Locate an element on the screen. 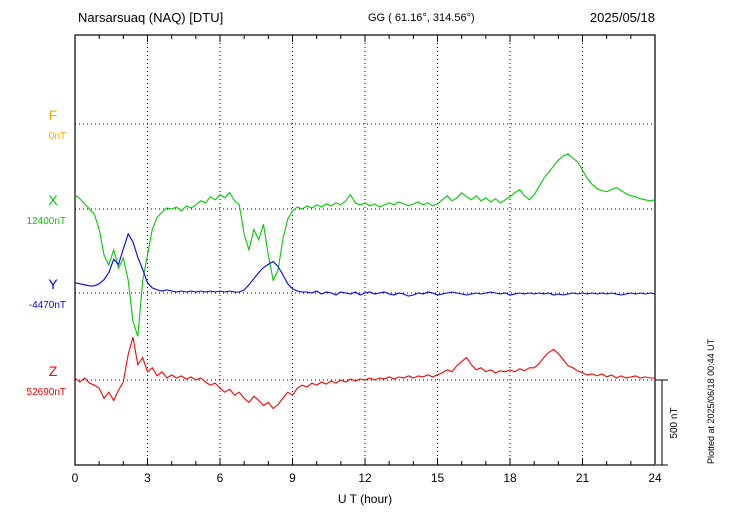 The width and height of the screenshot is (730, 520). x-tick-label: 9 is located at coordinates (292, 478).